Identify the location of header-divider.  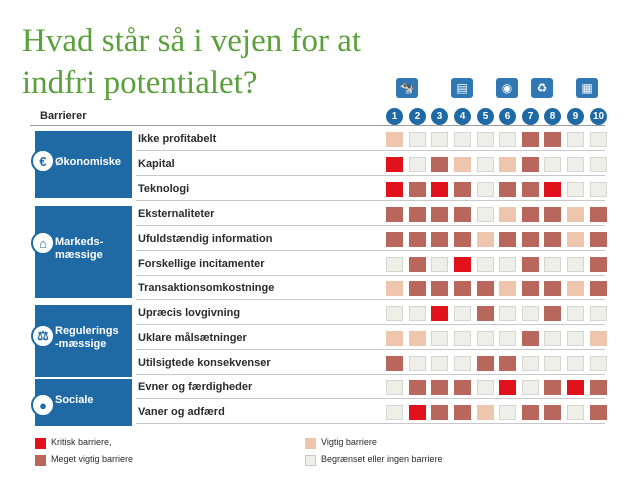
(317, 125).